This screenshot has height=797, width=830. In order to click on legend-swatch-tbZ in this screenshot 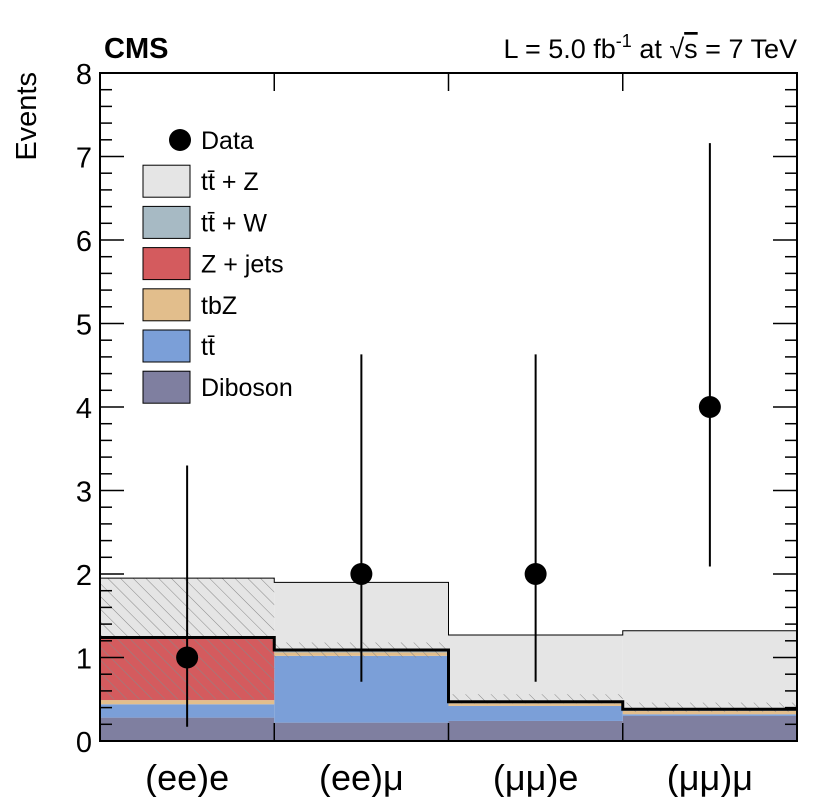, I will do `click(166, 305)`.